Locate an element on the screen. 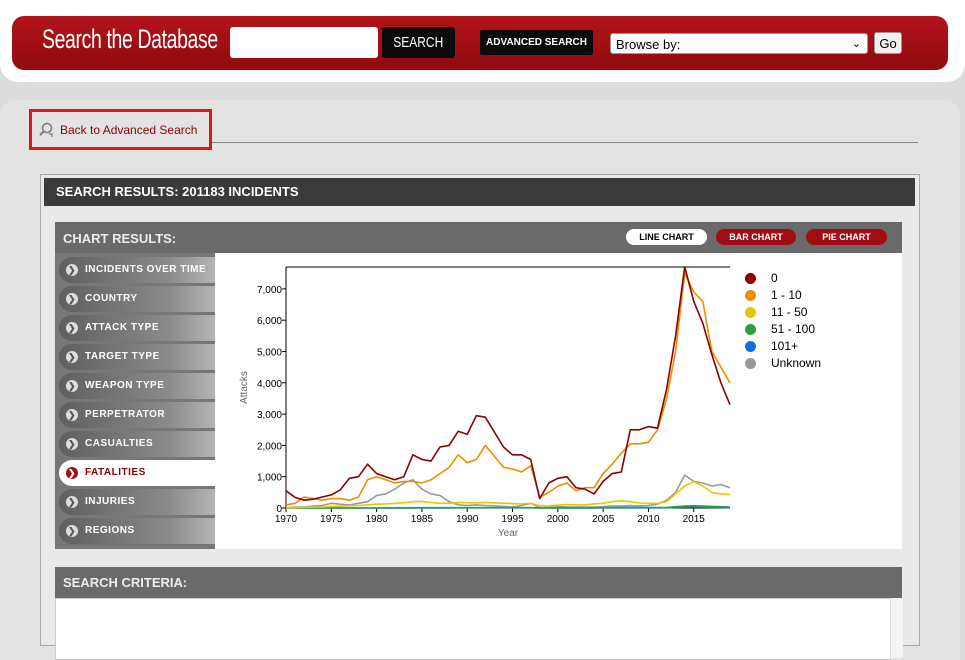  advanced-search-button: ADVANCED SEARCH is located at coordinates (536, 42).